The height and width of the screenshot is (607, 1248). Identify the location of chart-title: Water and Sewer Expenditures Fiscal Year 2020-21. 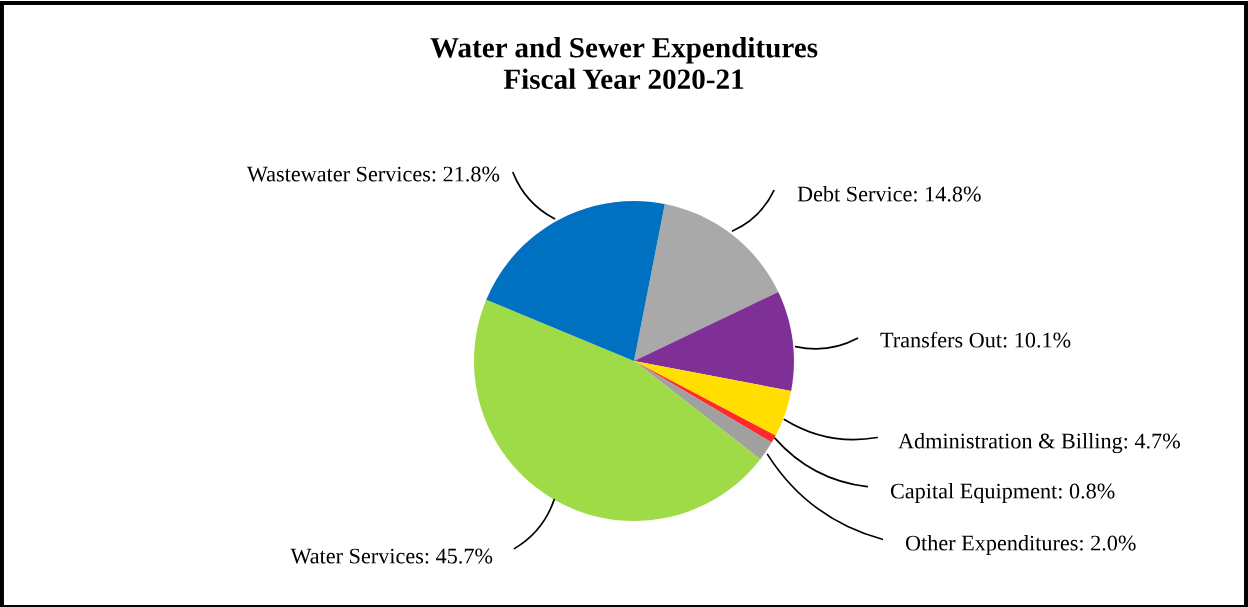
(624, 63).